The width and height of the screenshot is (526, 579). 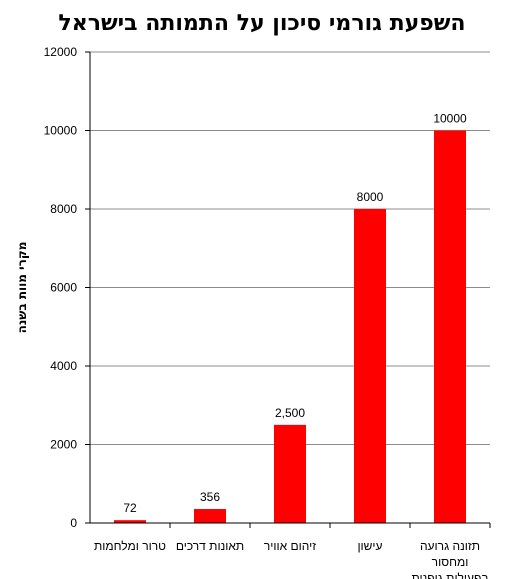 What do you see at coordinates (450, 546) in the screenshot?
I see `x-tick-label: תזונה גרועה` at bounding box center [450, 546].